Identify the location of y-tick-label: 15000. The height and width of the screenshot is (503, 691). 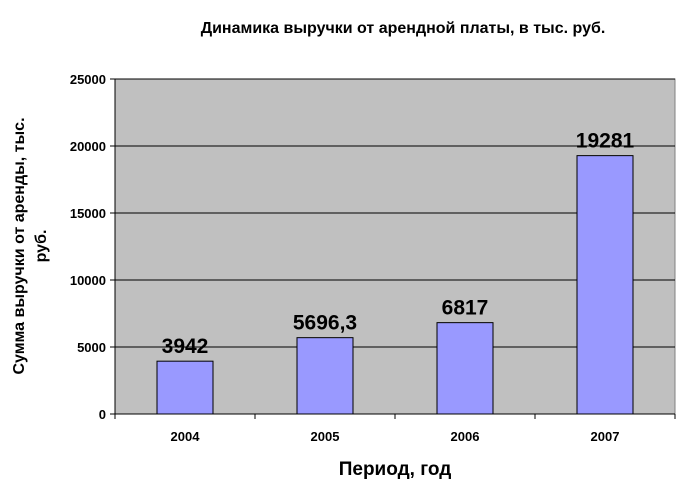
(88, 213).